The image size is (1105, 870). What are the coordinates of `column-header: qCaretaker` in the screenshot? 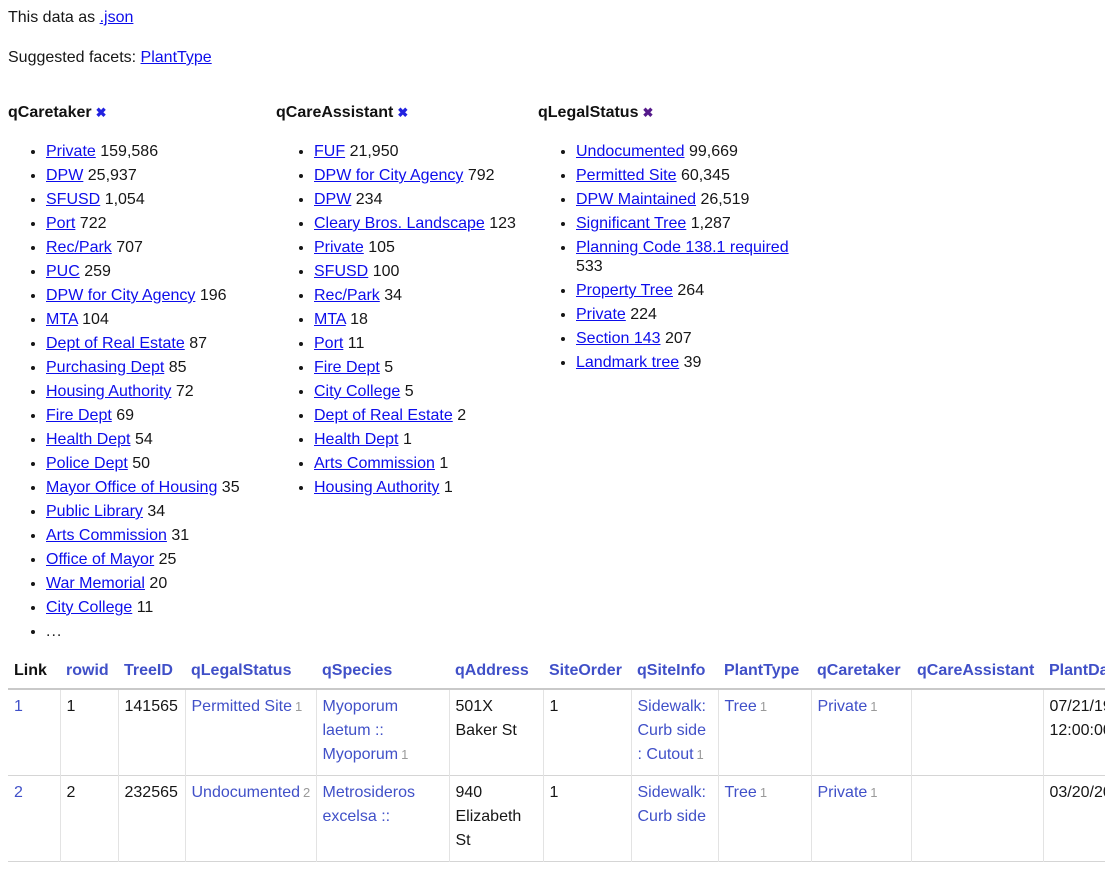 It's located at (861, 673).